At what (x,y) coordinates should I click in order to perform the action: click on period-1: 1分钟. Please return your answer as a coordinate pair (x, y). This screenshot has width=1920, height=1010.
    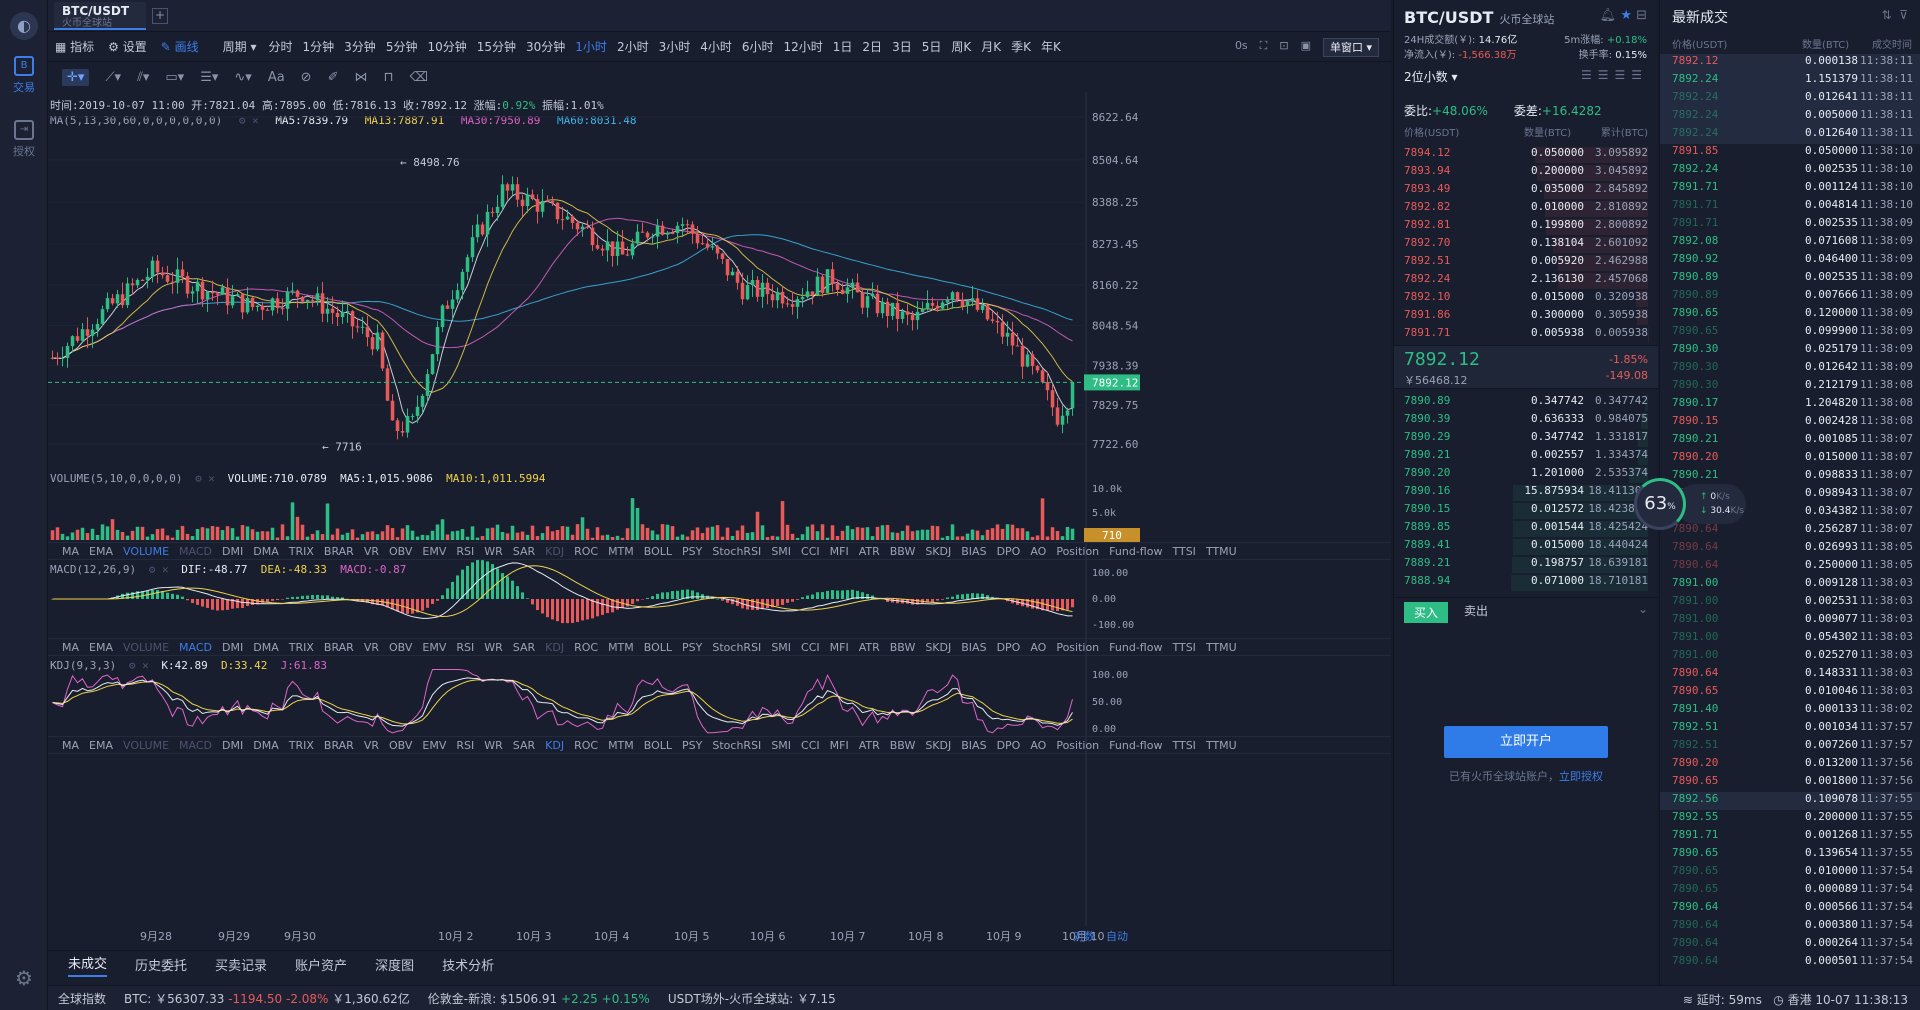
    Looking at the image, I should click on (318, 47).